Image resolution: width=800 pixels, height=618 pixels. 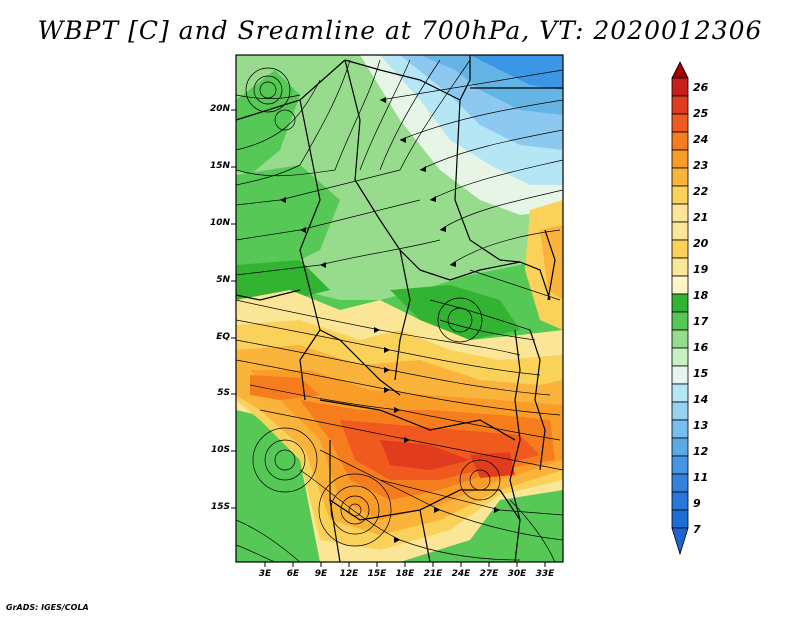 I want to click on colorbar-label: 17, so click(x=701, y=321).